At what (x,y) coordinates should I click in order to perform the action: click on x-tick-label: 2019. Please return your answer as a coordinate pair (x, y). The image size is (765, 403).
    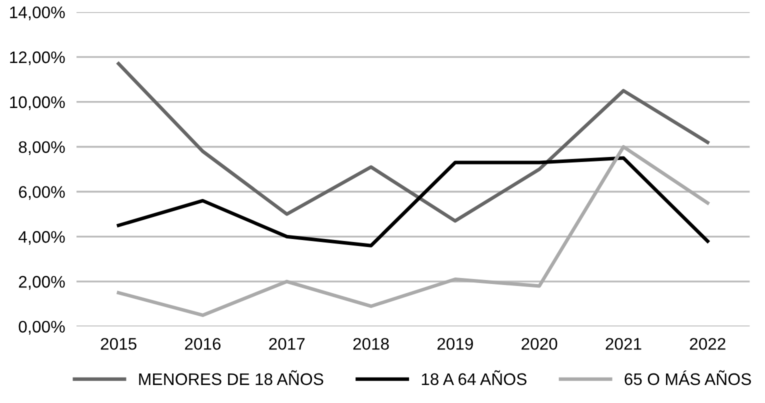
    Looking at the image, I should click on (455, 344).